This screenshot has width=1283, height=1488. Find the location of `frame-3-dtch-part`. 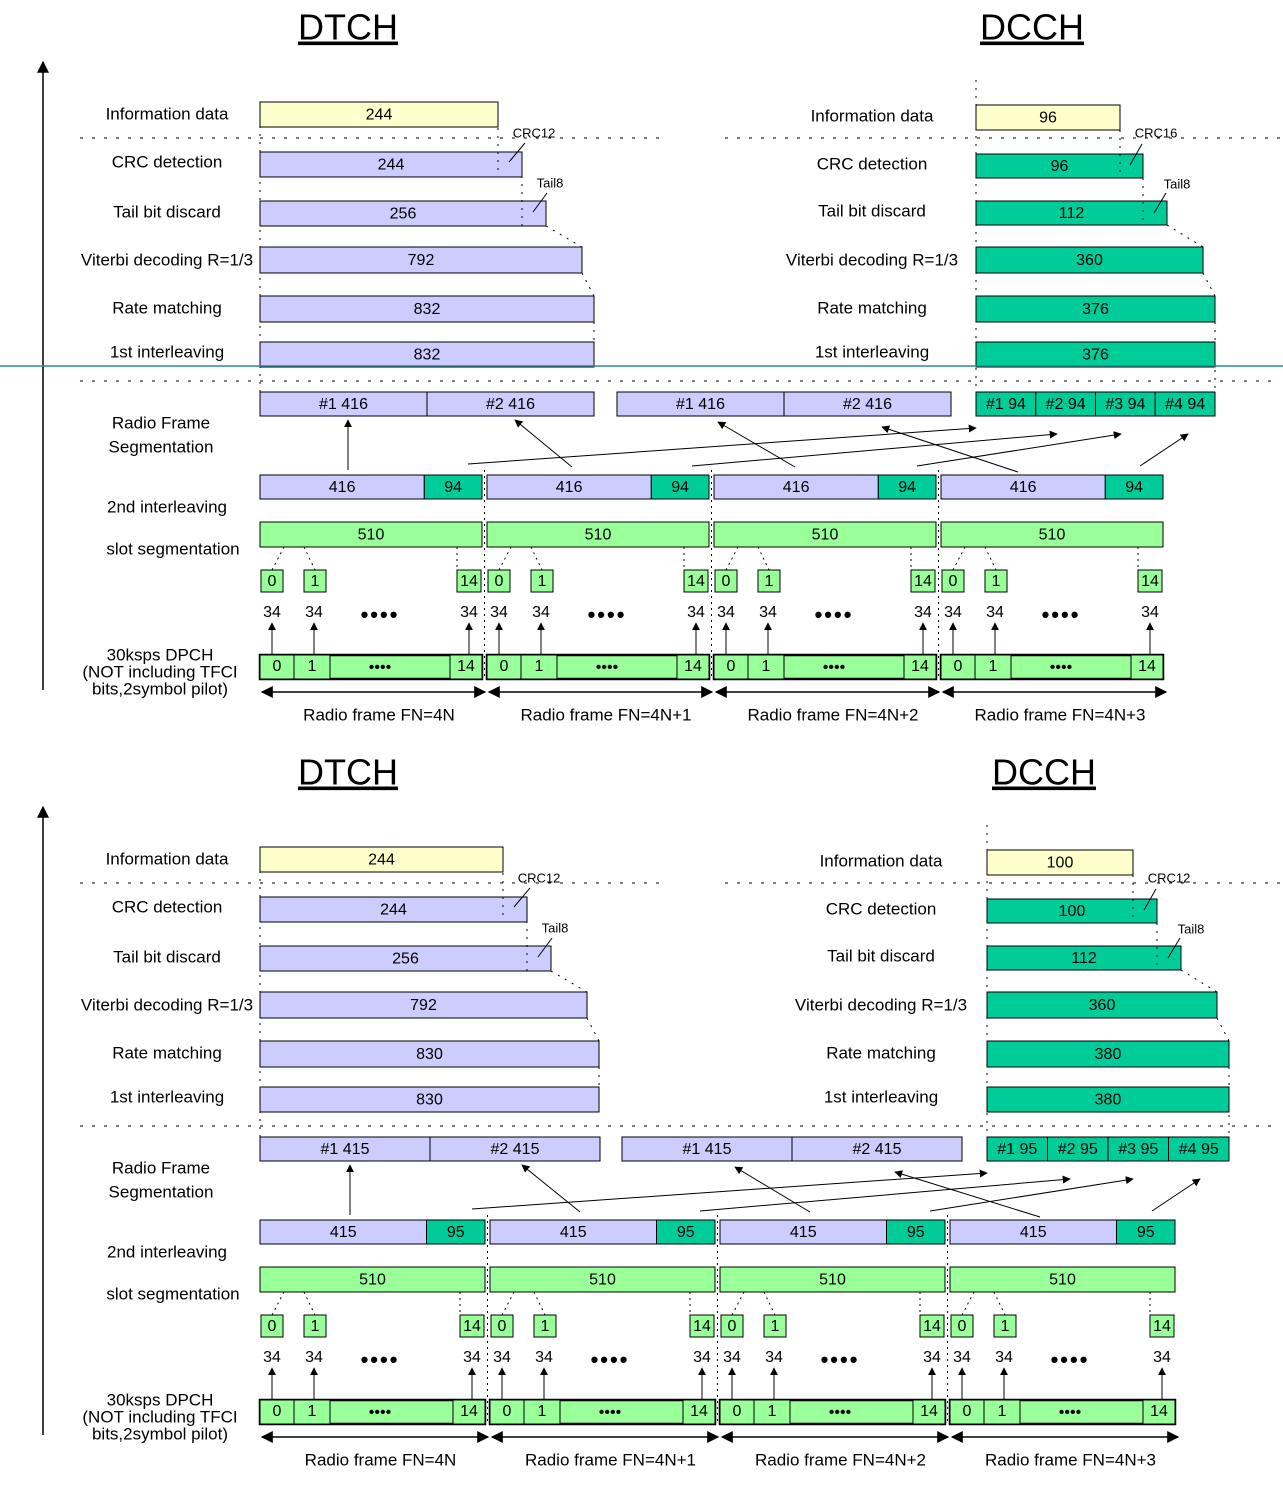

frame-3-dtch-part is located at coordinates (803, 1232).